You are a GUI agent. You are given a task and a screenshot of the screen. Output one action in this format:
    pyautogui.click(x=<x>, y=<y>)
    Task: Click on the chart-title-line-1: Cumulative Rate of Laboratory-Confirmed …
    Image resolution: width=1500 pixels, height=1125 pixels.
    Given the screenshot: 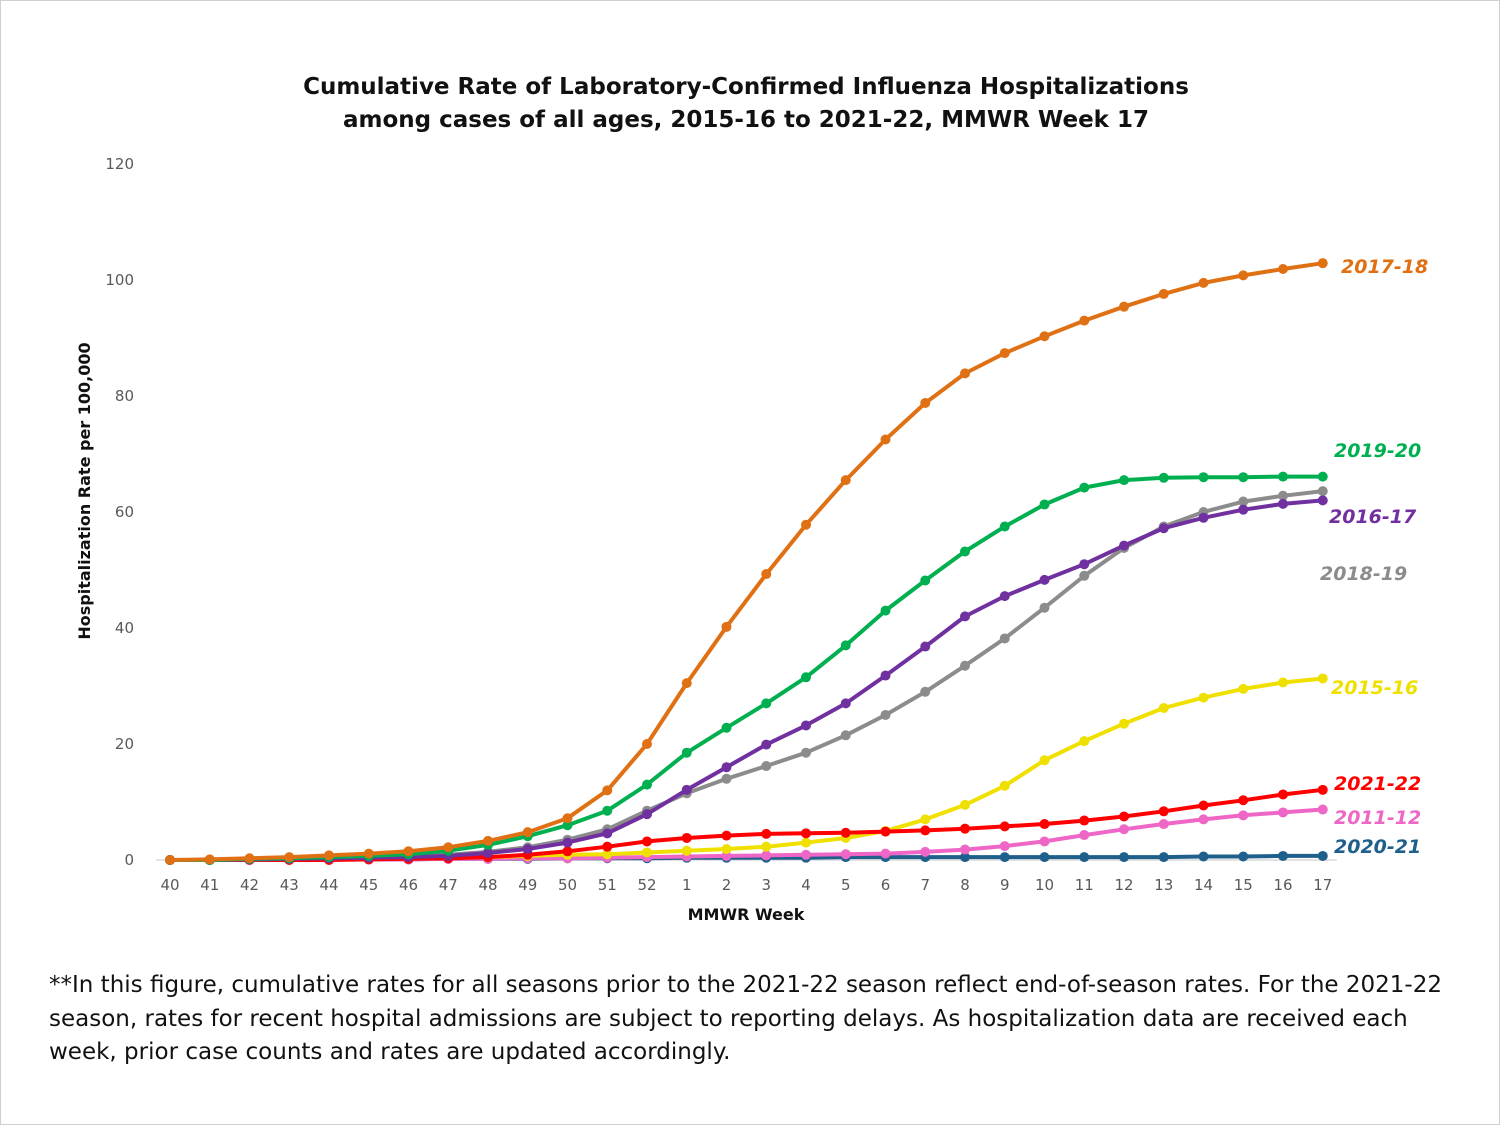 What is the action you would take?
    pyautogui.click(x=746, y=87)
    